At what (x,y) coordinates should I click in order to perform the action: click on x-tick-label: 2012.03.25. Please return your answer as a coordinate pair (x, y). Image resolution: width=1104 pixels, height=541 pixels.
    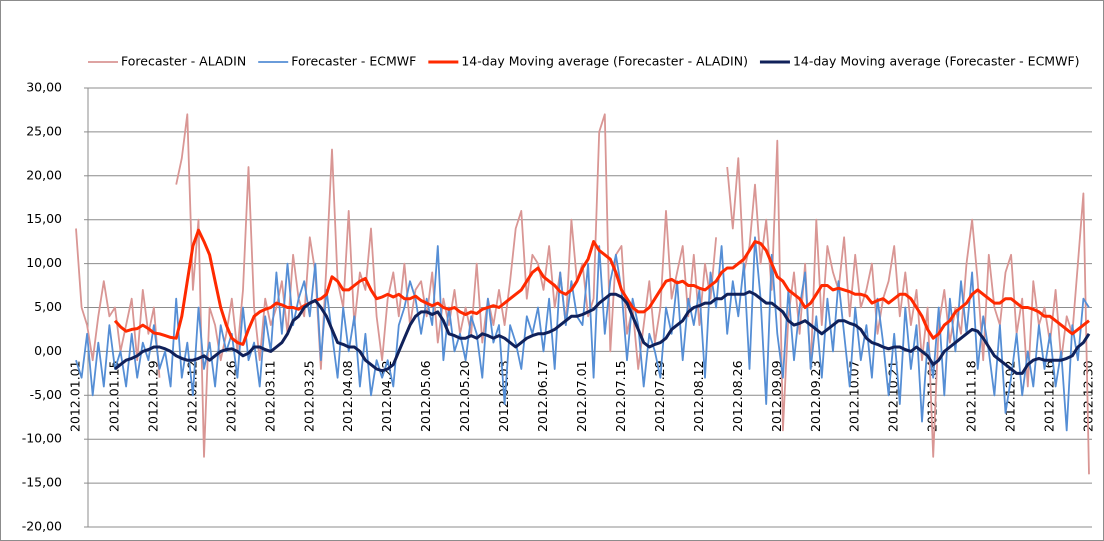
    Looking at the image, I should click on (308, 396).